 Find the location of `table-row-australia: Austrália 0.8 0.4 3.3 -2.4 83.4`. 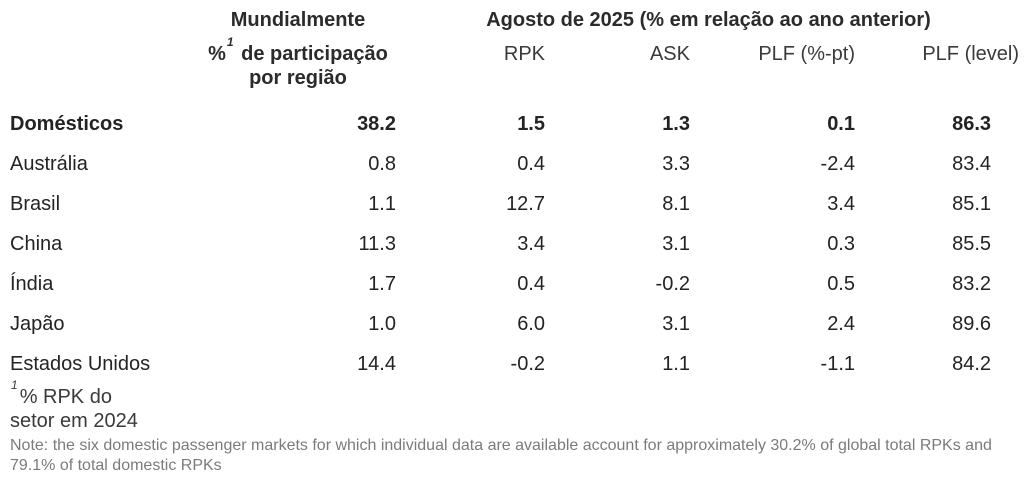

table-row-australia: Austrália 0.8 0.4 3.3 -2.4 83.4 is located at coordinates (510, 164).